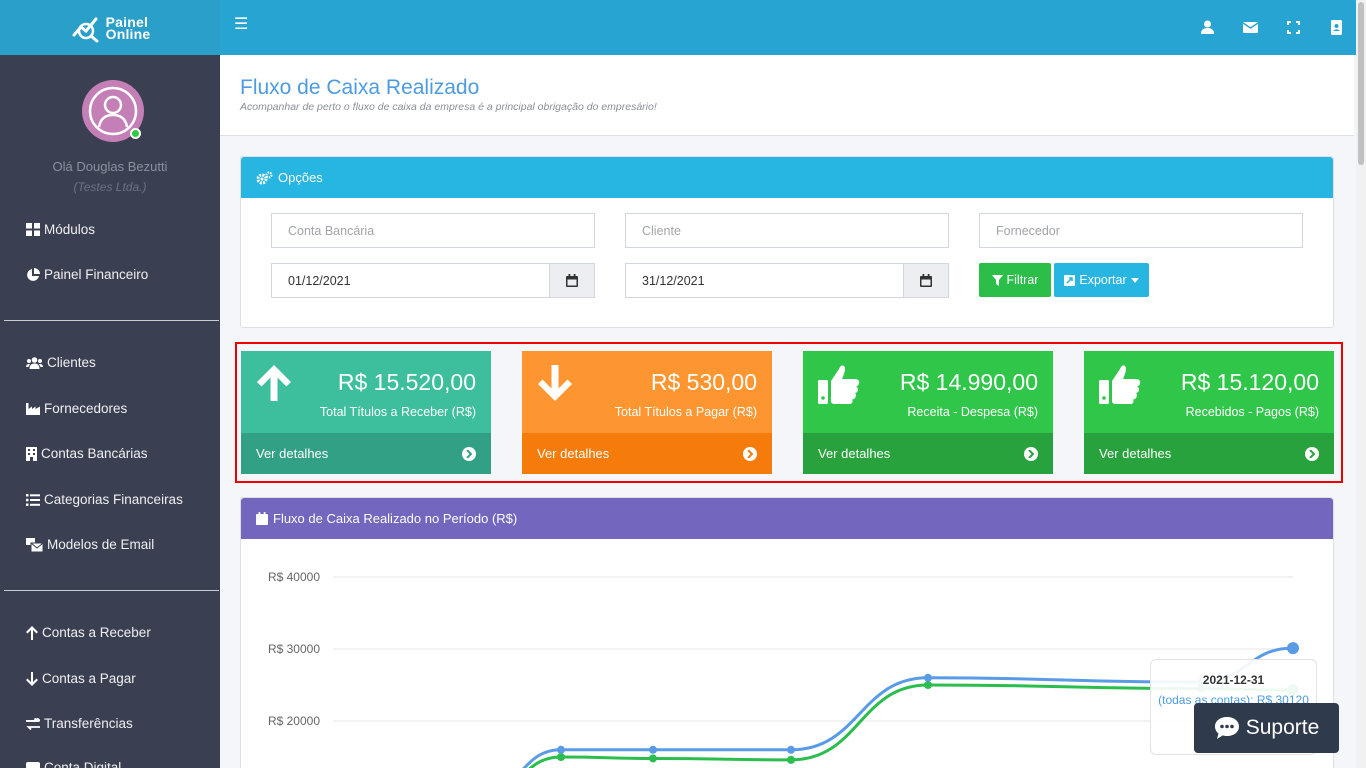 Image resolution: width=1366 pixels, height=768 pixels. What do you see at coordinates (33, 723) in the screenshot?
I see `exchange-icon` at bounding box center [33, 723].